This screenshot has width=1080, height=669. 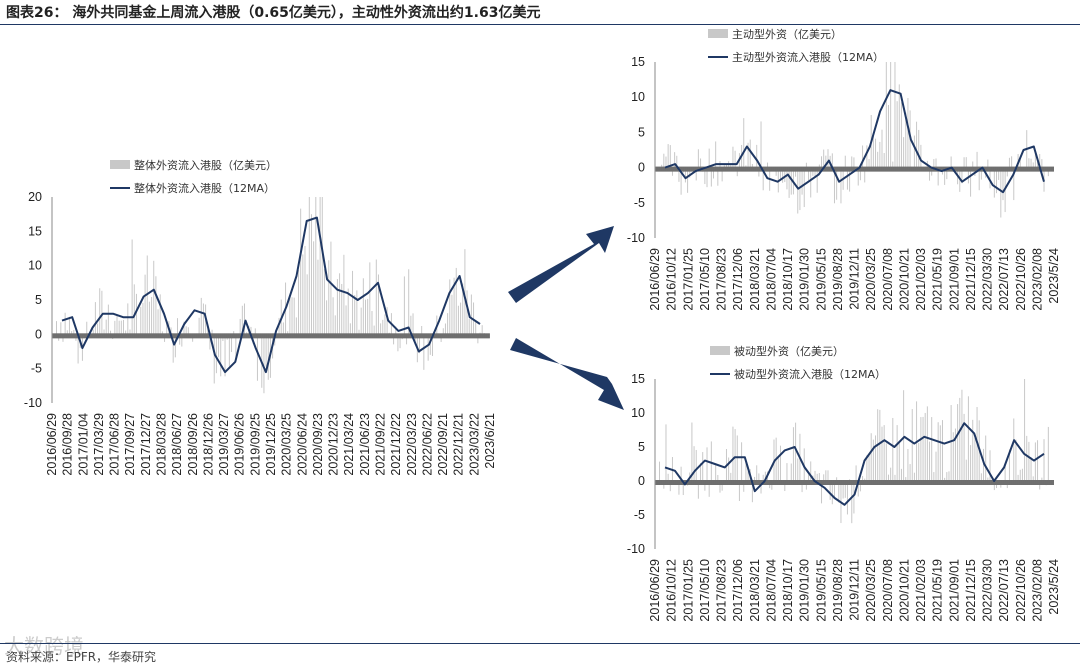 I want to click on x-tick-label: 2018/07/04, so click(x=771, y=590).